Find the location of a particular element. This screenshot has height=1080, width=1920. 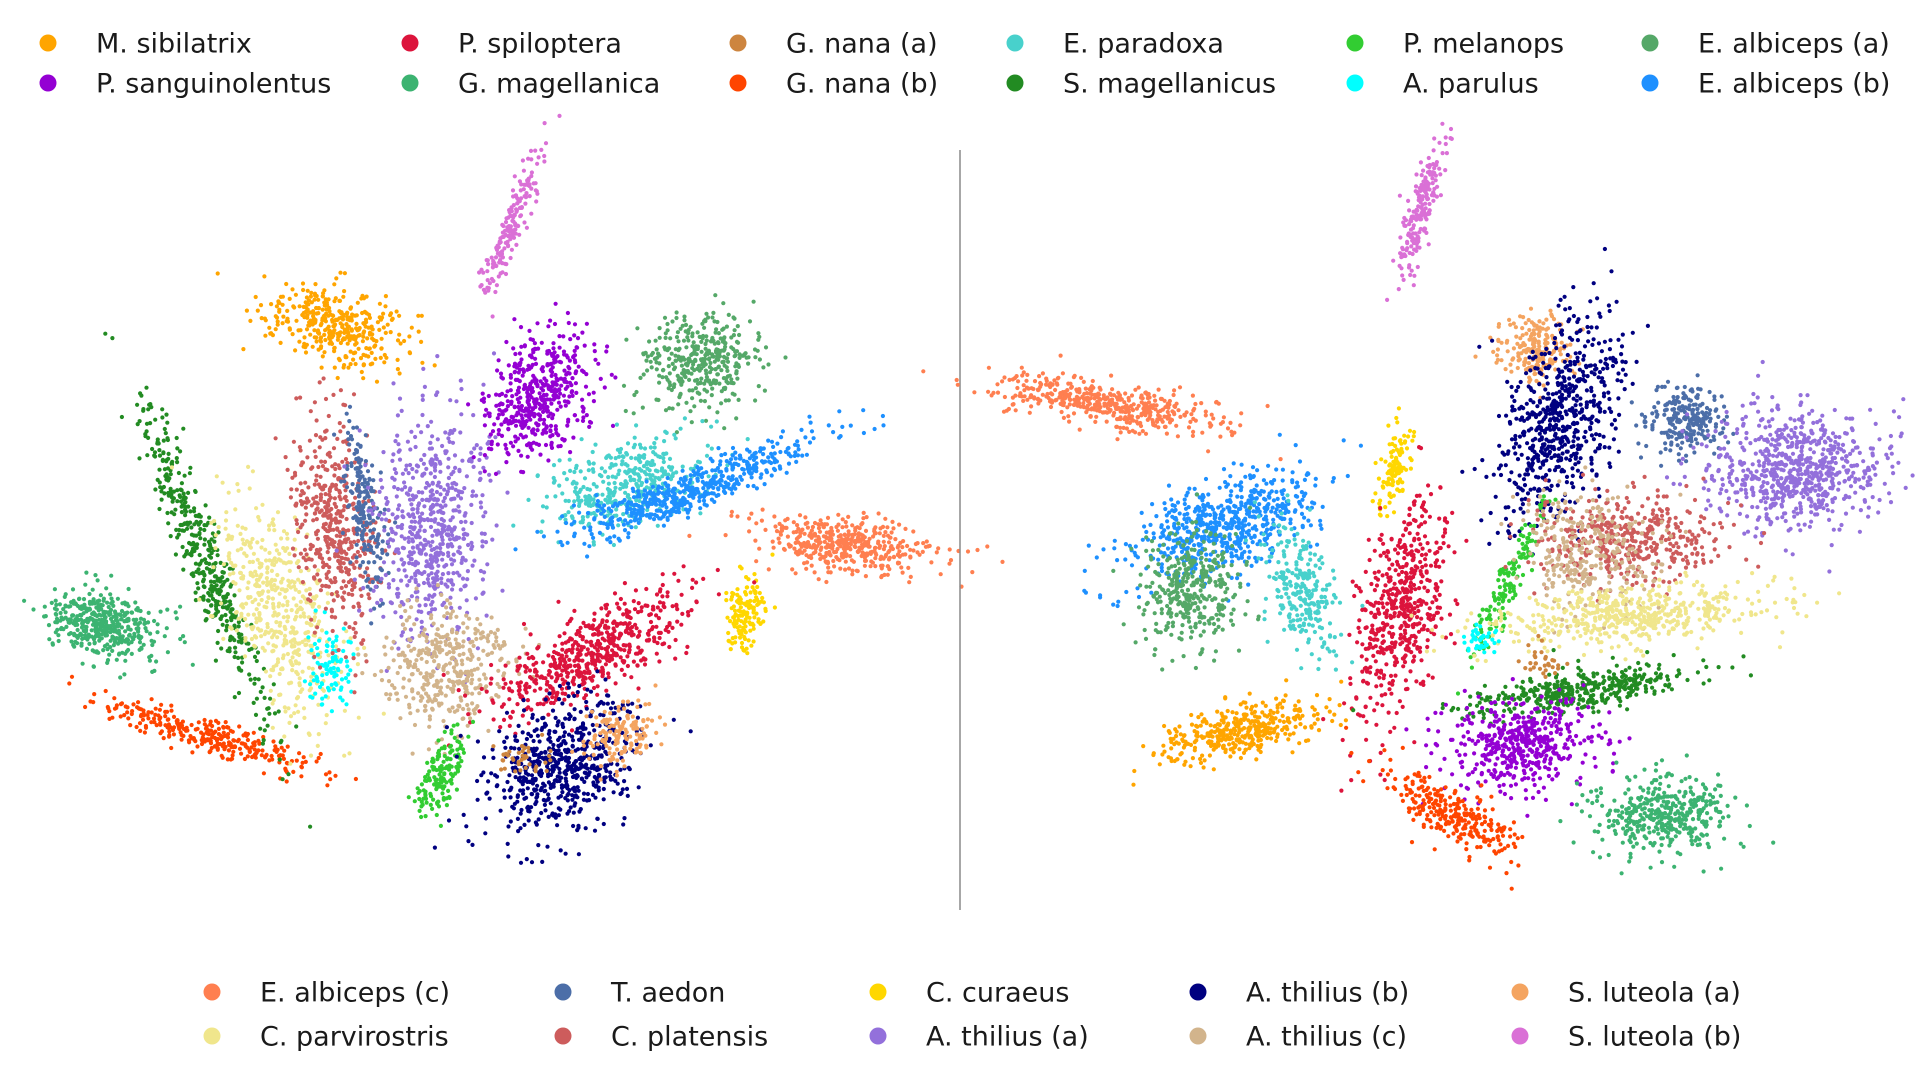

legend-item-e-paradoxa: E. paradoxa is located at coordinates (1115, 44).